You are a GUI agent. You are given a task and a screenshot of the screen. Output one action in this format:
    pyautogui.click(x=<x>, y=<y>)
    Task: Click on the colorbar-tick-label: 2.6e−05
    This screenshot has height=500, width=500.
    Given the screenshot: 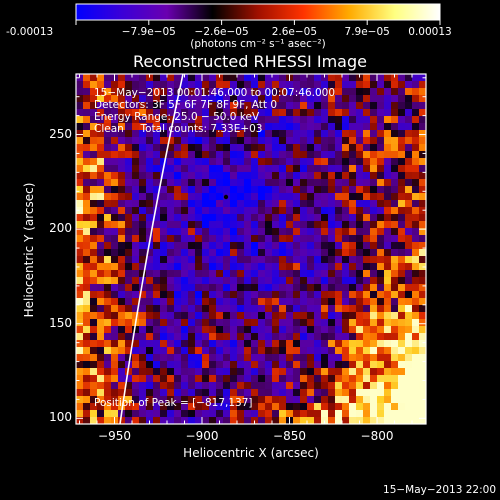 What is the action you would take?
    pyautogui.click(x=294, y=32)
    